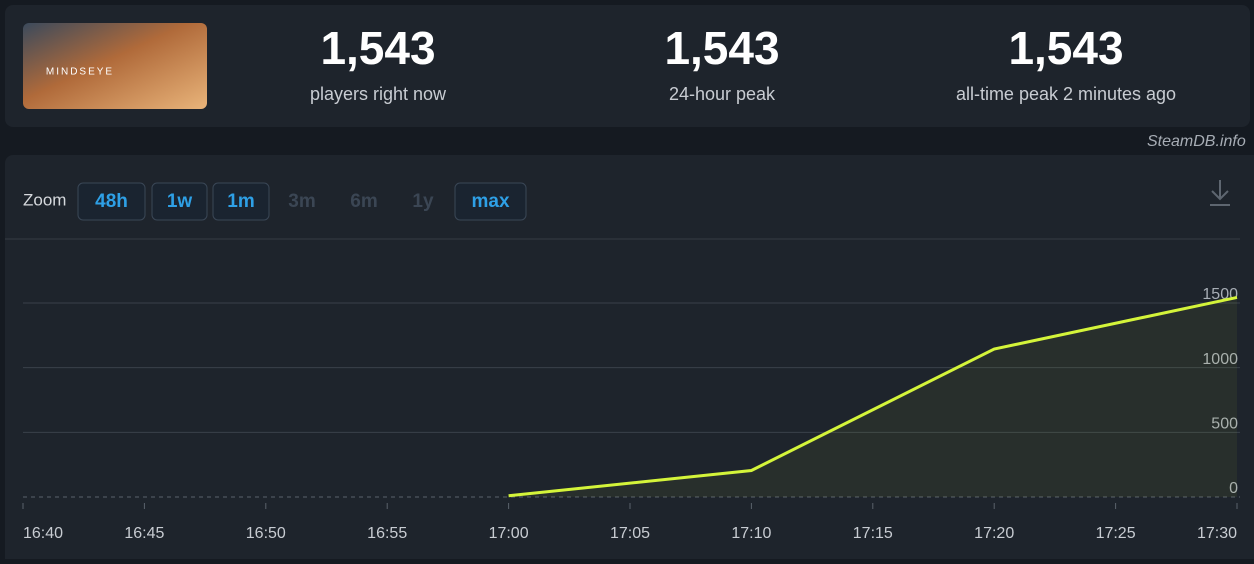  Describe the element at coordinates (378, 94) in the screenshot. I see `stat-label: players right now` at that location.